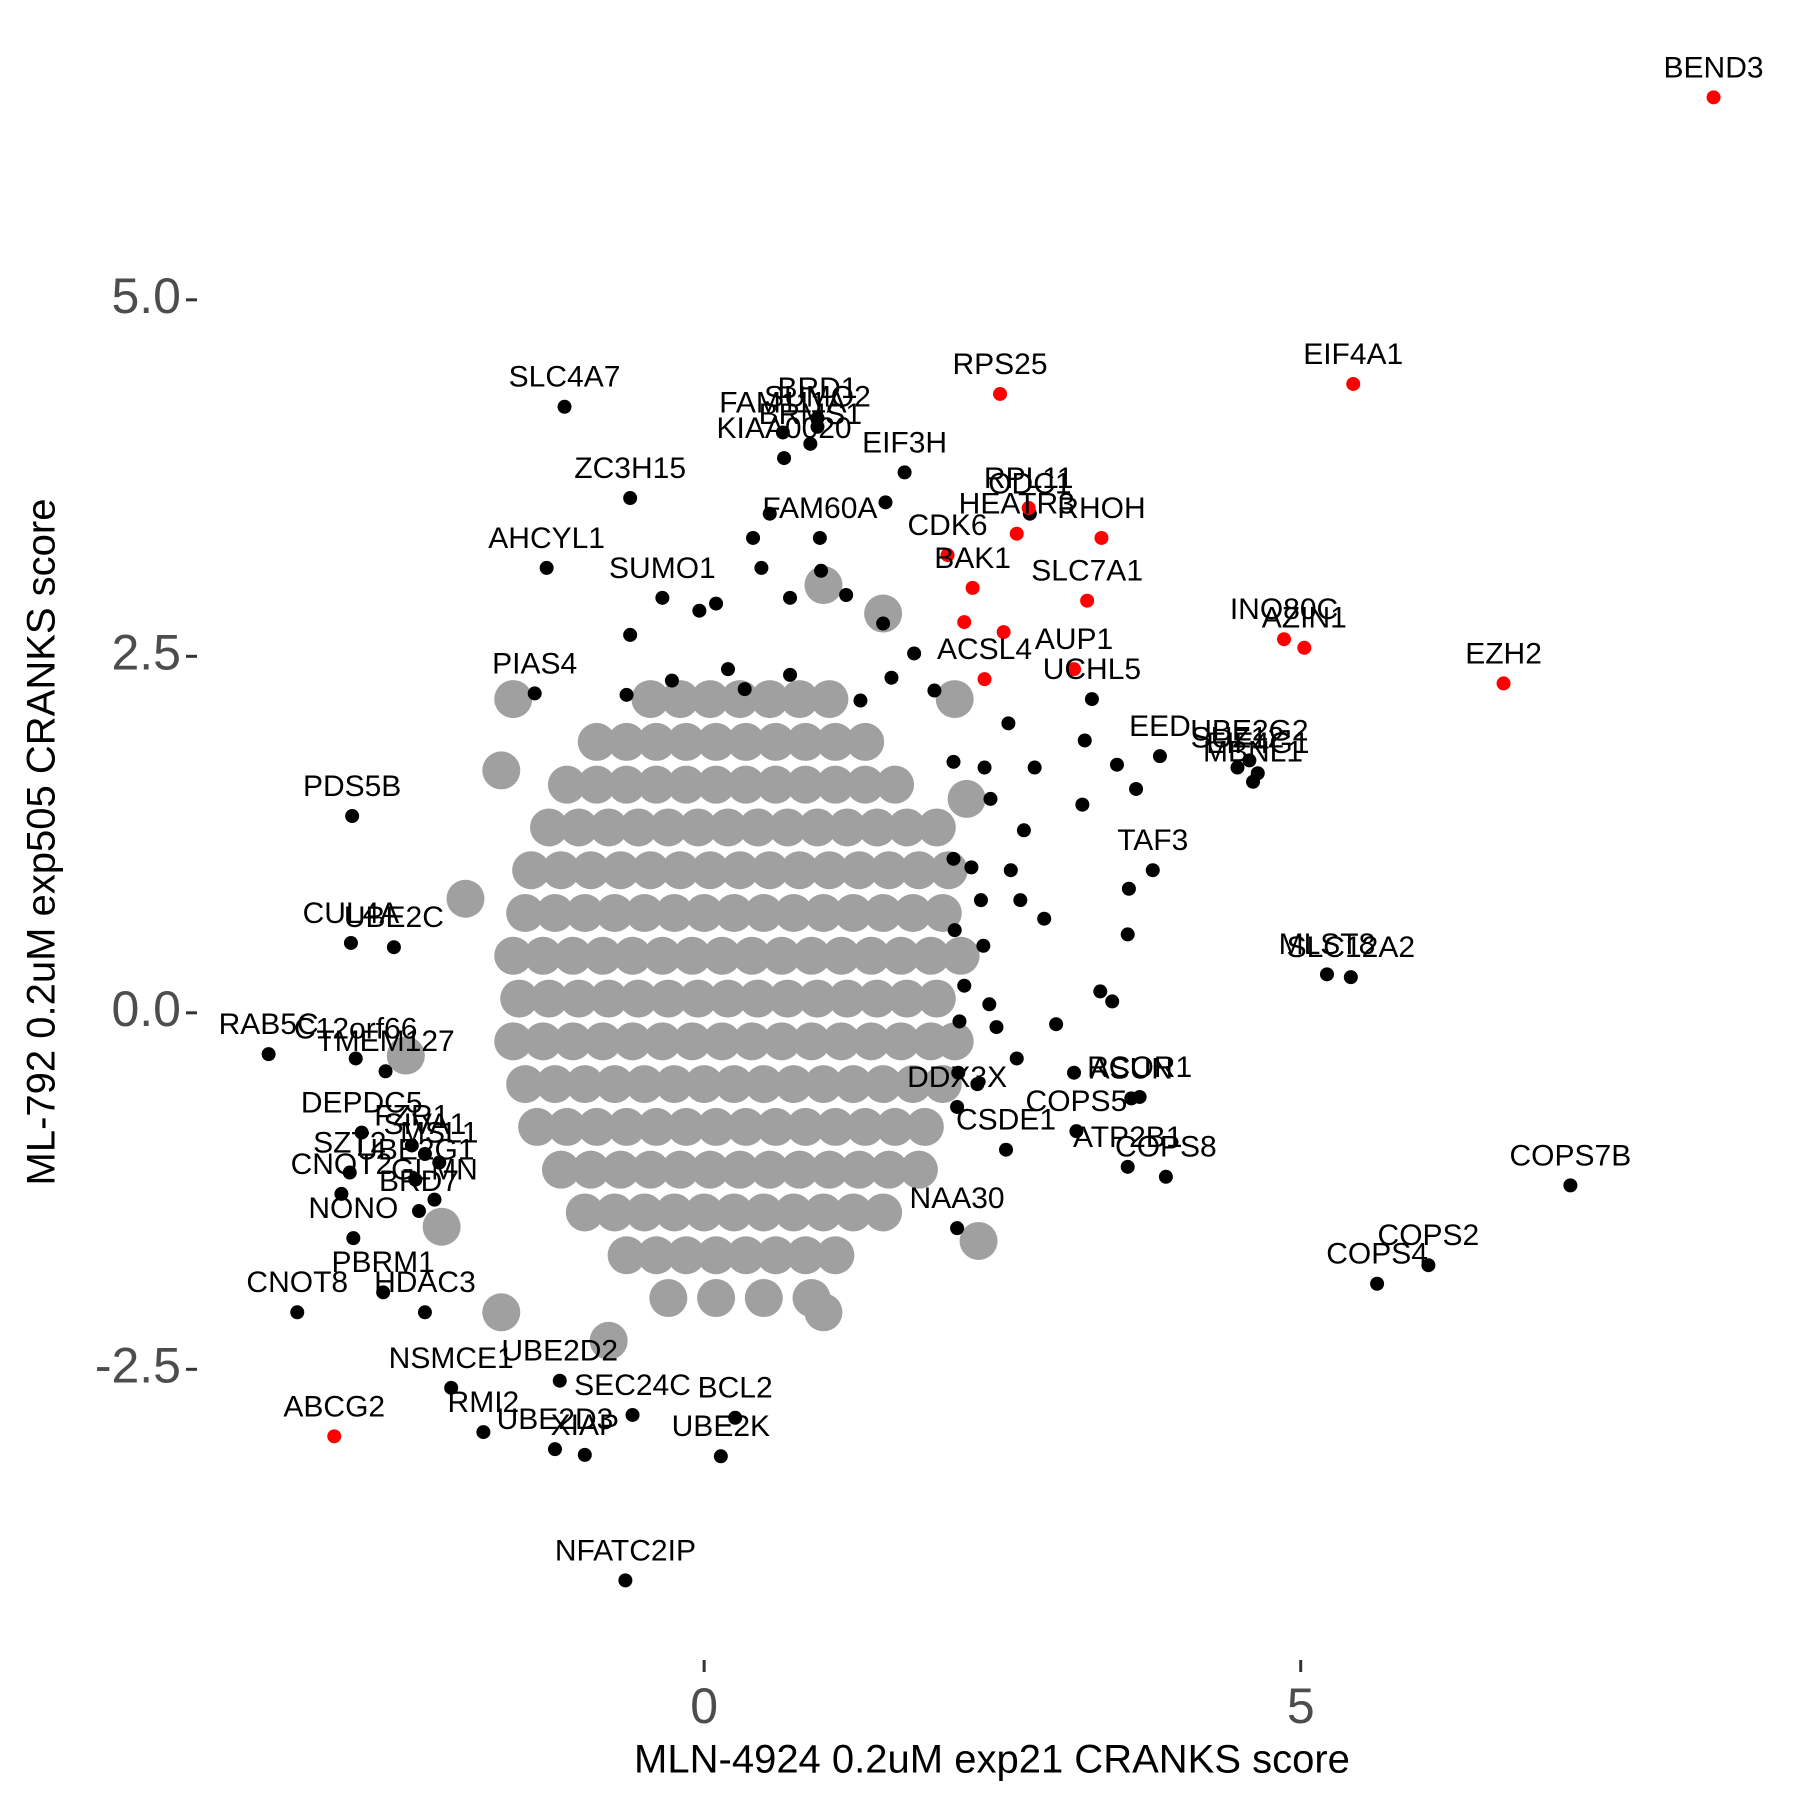  What do you see at coordinates (721, 1426) in the screenshot?
I see `point-label: UBE2K` at bounding box center [721, 1426].